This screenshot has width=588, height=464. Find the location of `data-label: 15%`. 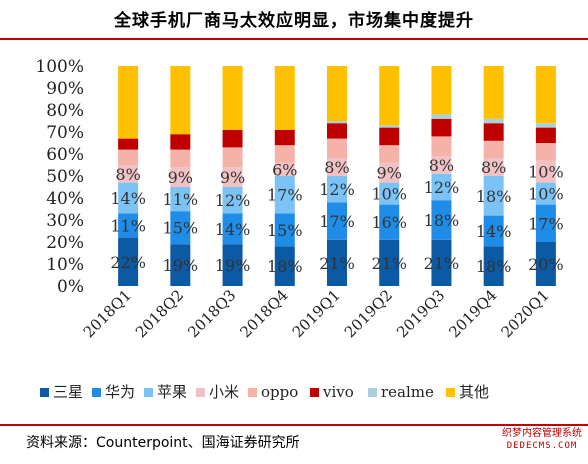

data-label: 15% is located at coordinates (181, 228).